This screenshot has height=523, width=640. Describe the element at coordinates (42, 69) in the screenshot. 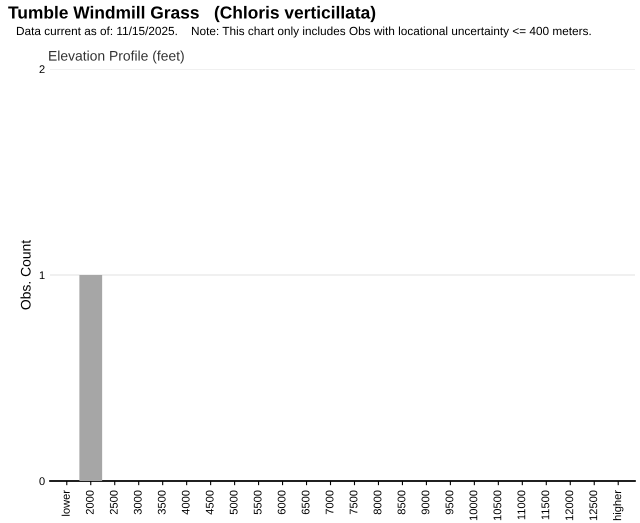

I see `y-tick-label: 2` at that location.